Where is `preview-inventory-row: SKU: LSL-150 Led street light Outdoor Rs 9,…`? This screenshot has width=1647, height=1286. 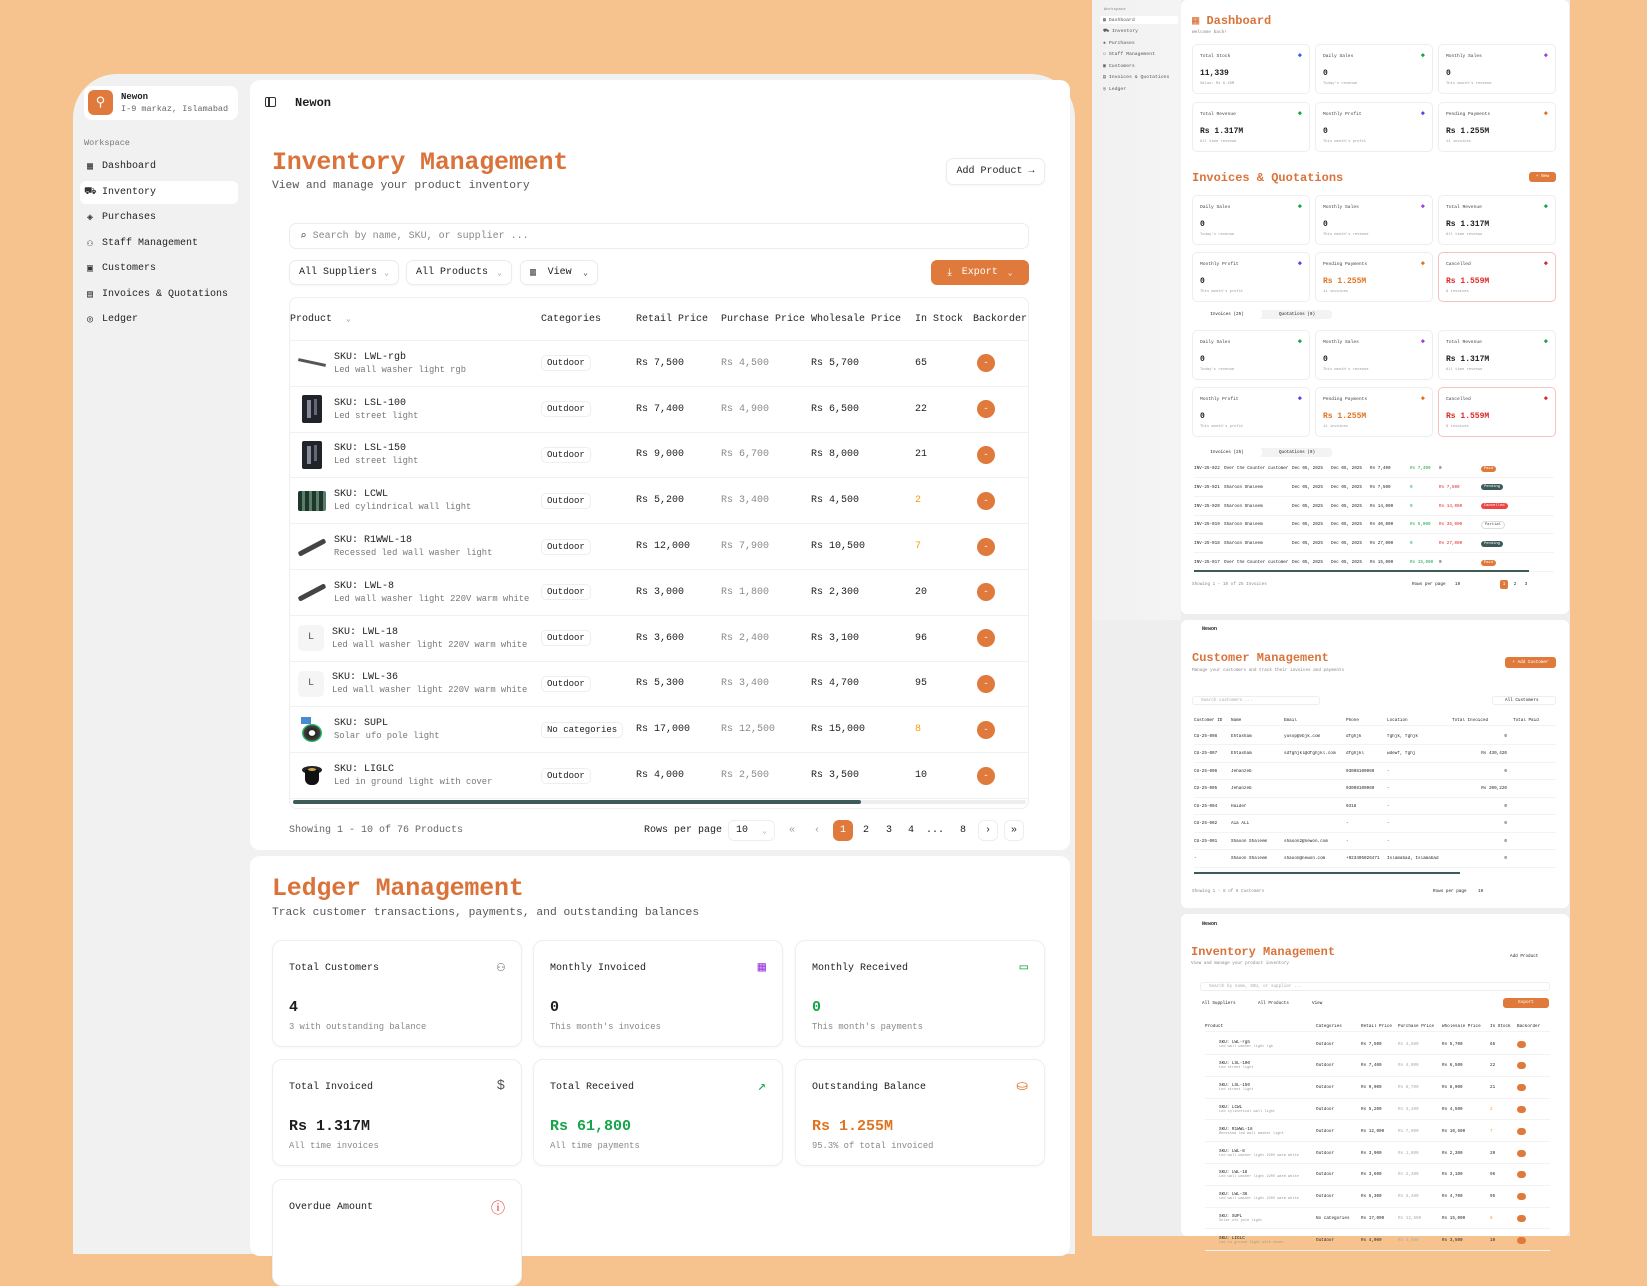
preview-inventory-row: SKU: LSL-150 Led street light Outdoor Rs 9,… is located at coordinates (1377, 1088).